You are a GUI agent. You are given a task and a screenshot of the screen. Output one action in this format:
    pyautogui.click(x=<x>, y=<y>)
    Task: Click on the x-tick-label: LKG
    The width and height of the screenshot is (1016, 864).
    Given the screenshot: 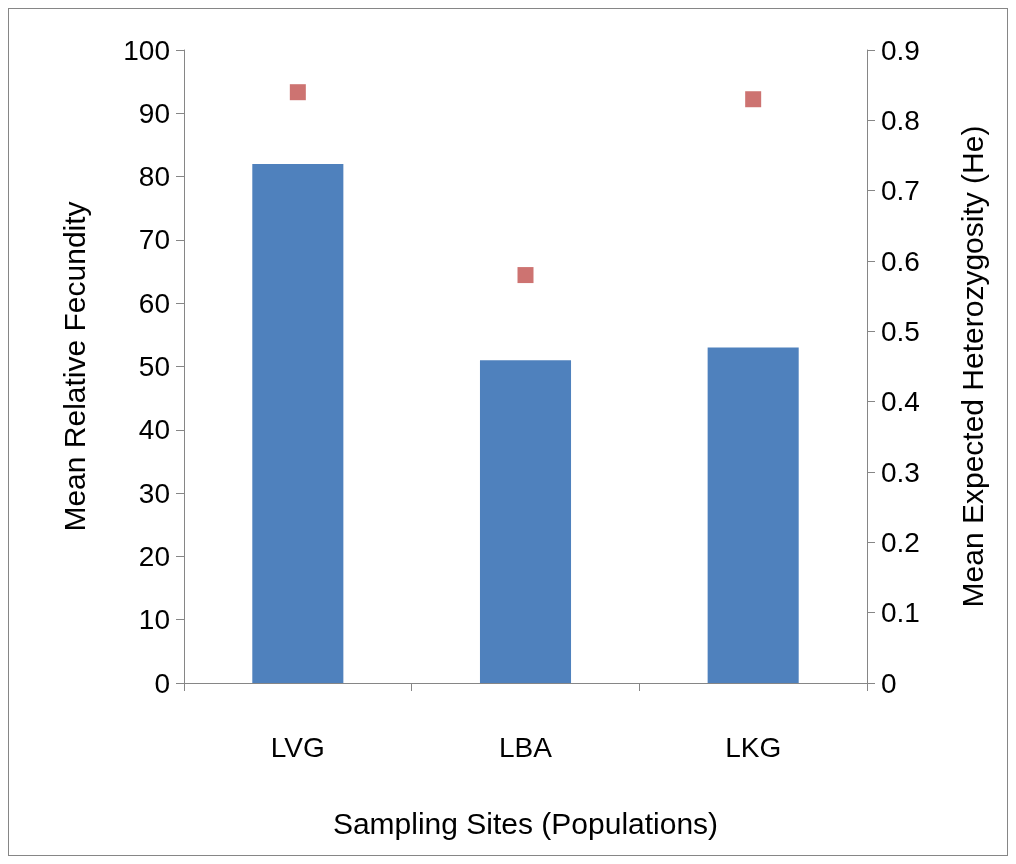 What is the action you would take?
    pyautogui.click(x=753, y=747)
    